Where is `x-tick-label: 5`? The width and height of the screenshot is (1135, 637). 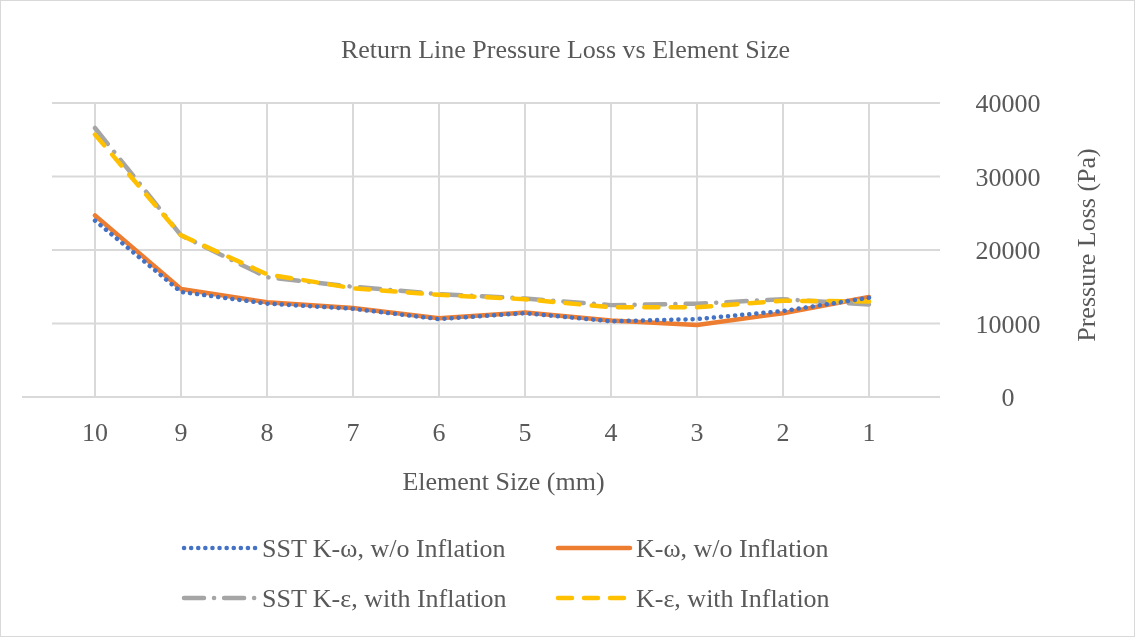 x-tick-label: 5 is located at coordinates (525, 432).